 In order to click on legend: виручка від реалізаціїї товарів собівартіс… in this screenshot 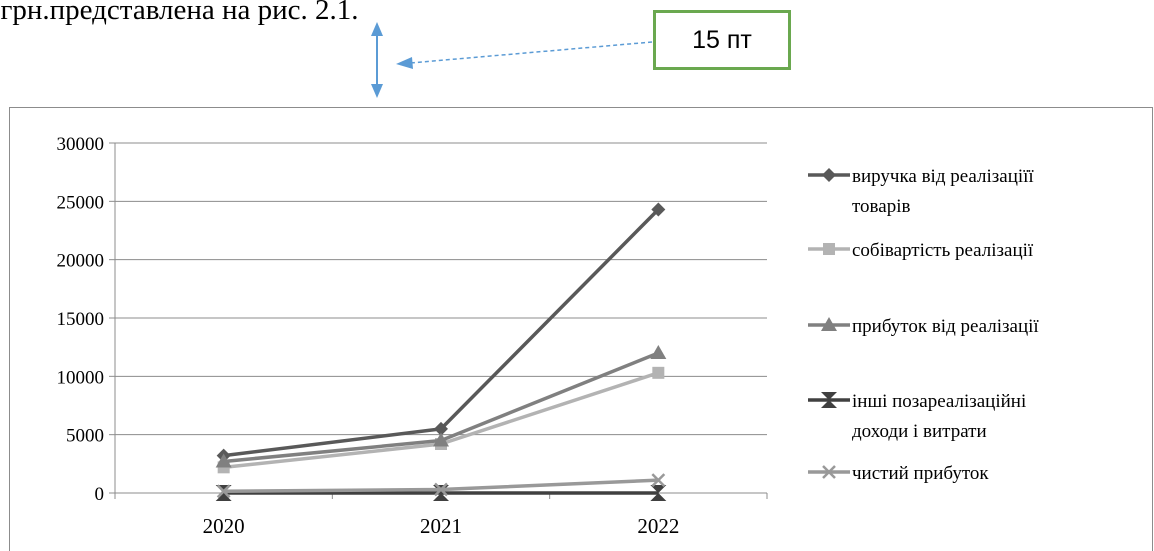, I will do `click(923, 325)`.